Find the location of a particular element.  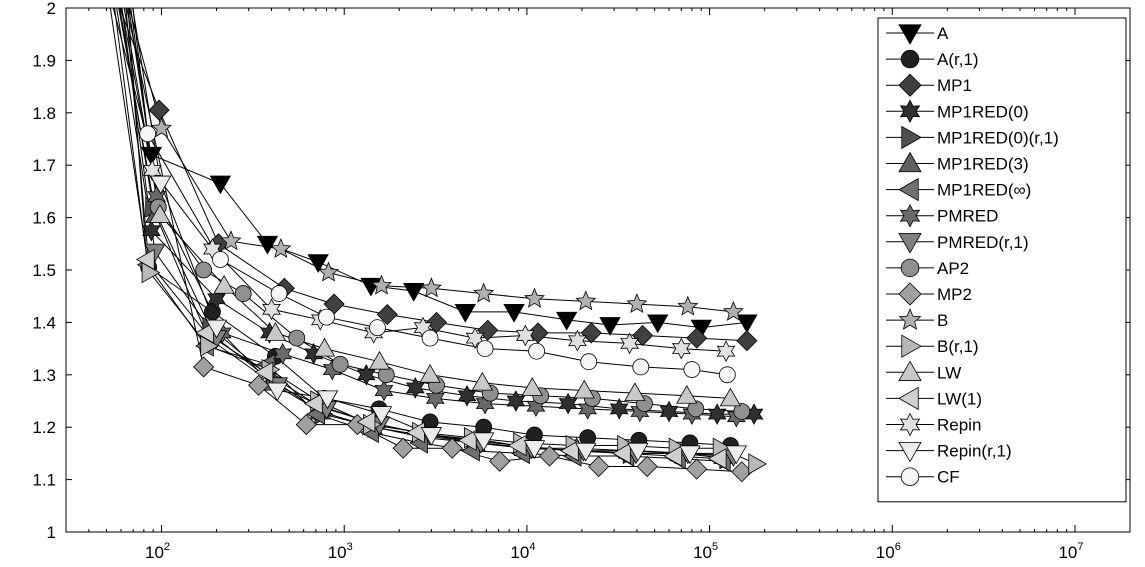

y-tick-label: 1.2 is located at coordinates (44, 427).